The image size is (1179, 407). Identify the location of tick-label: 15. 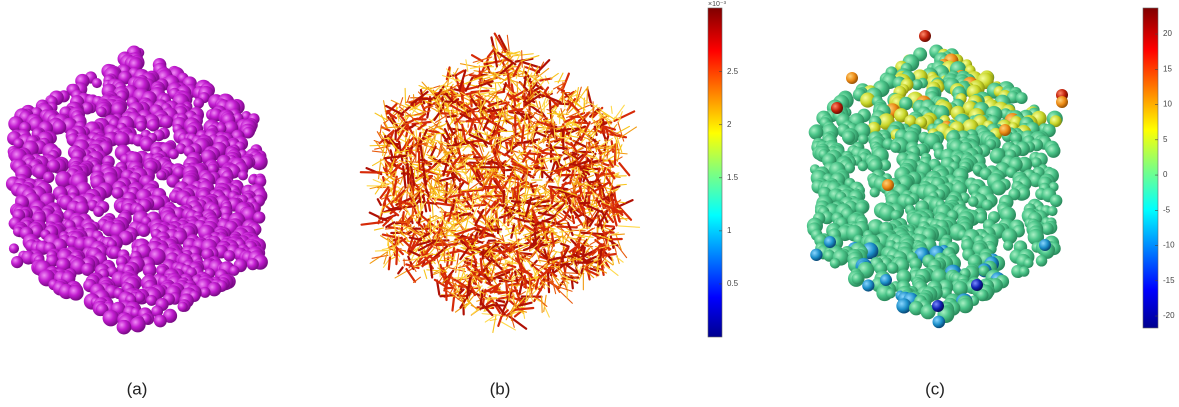
(1167, 68).